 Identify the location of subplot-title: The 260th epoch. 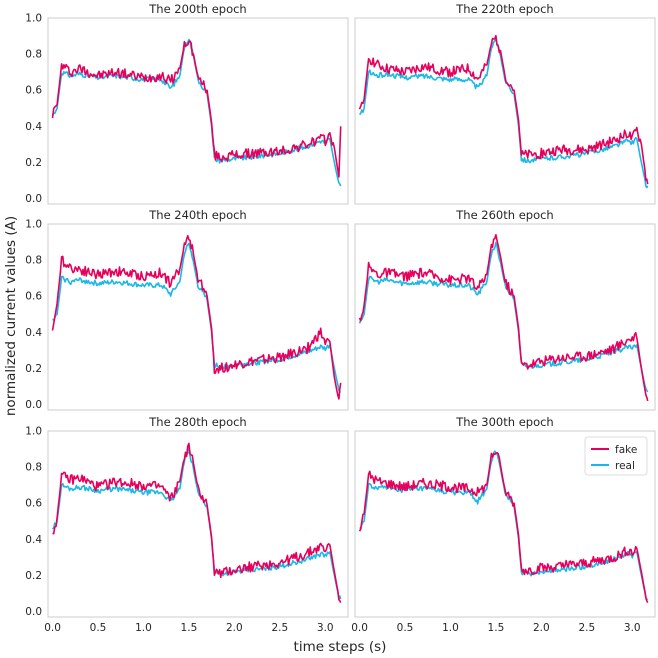
(504, 215).